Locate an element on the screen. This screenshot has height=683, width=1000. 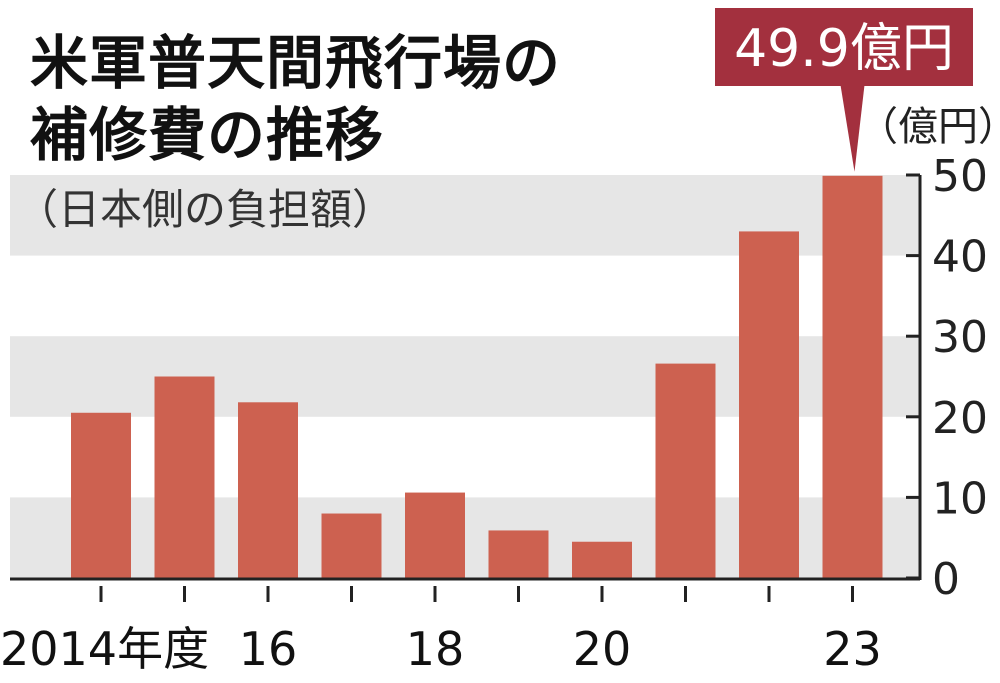
y-tick-label-0: 0 is located at coordinates (946, 579).